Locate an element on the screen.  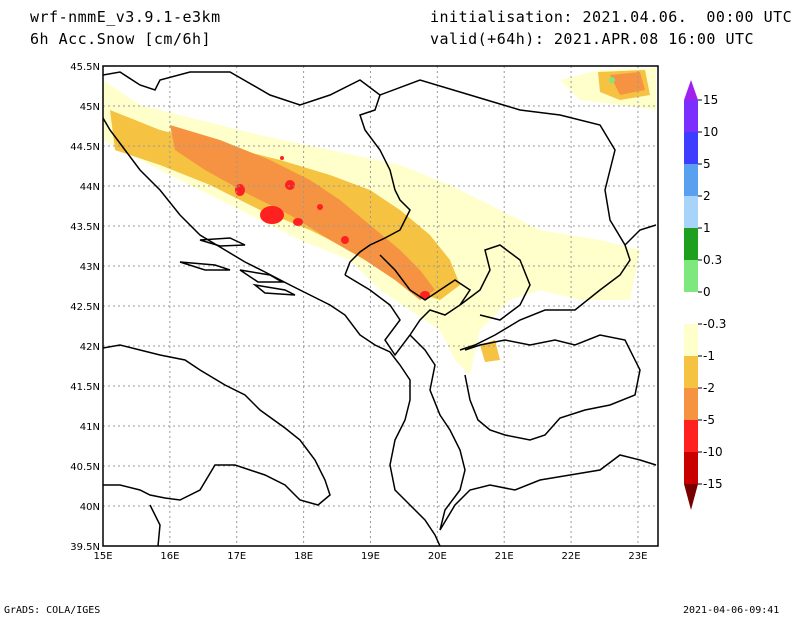
colorbar-label: -2 is located at coordinates (709, 388).